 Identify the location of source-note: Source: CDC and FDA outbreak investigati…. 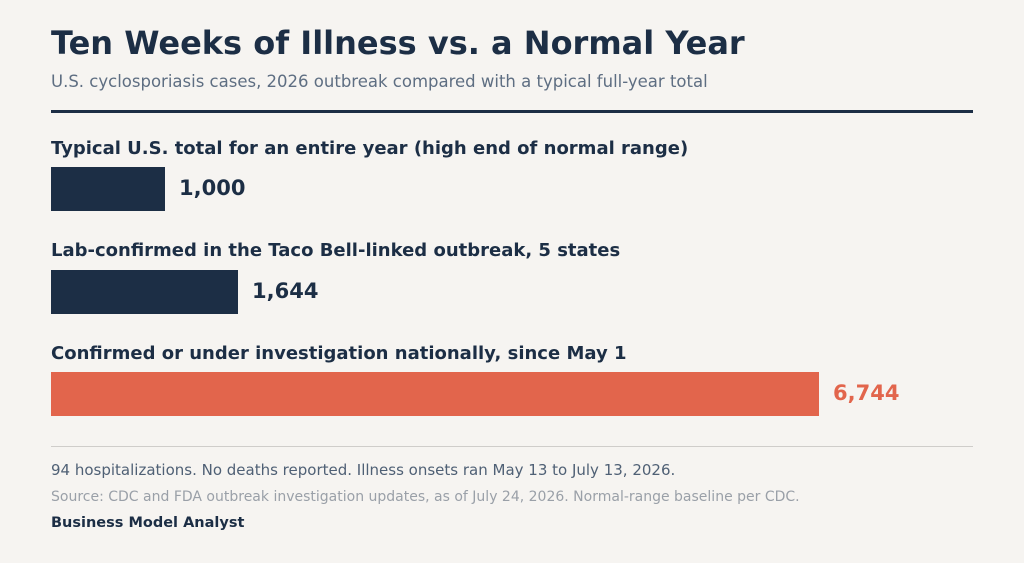
(425, 497).